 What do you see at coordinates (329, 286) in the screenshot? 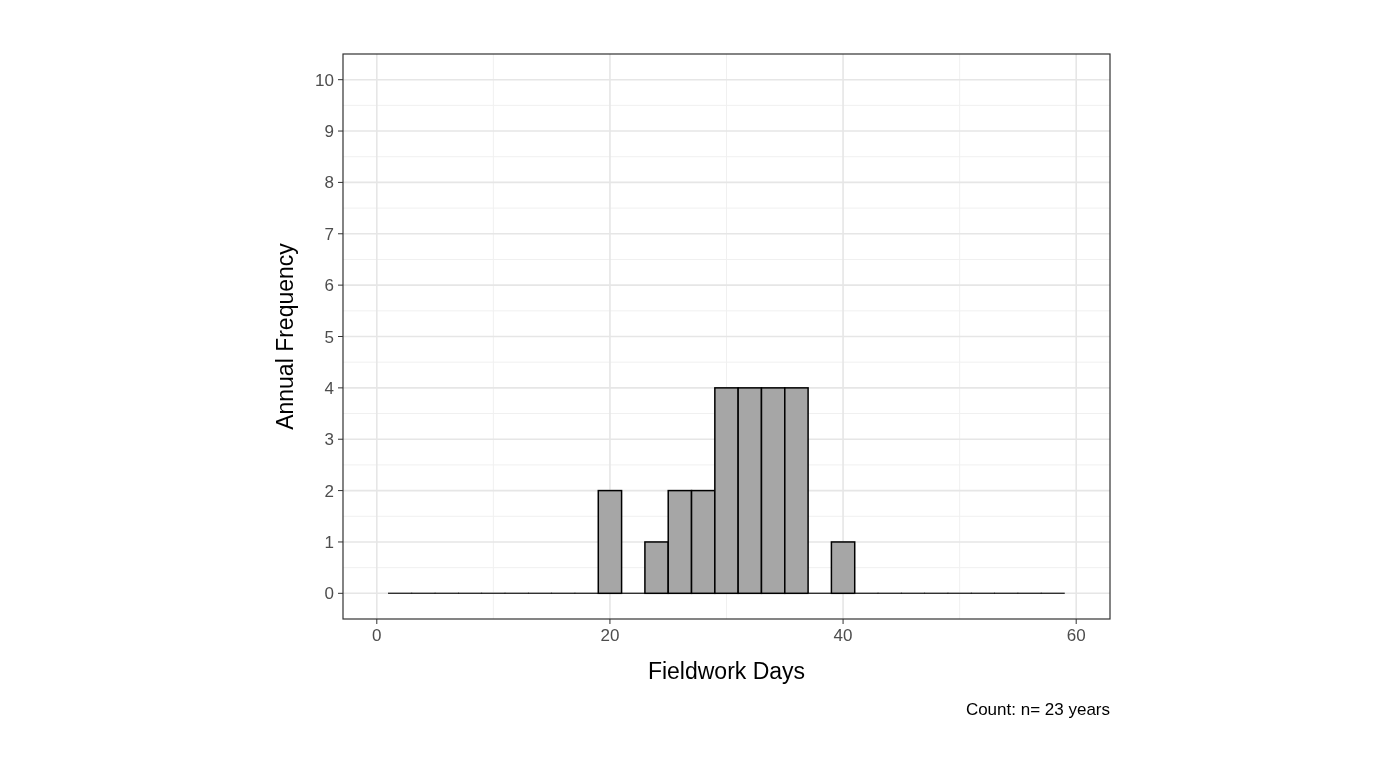
I see `y-tick-label: 6` at bounding box center [329, 286].